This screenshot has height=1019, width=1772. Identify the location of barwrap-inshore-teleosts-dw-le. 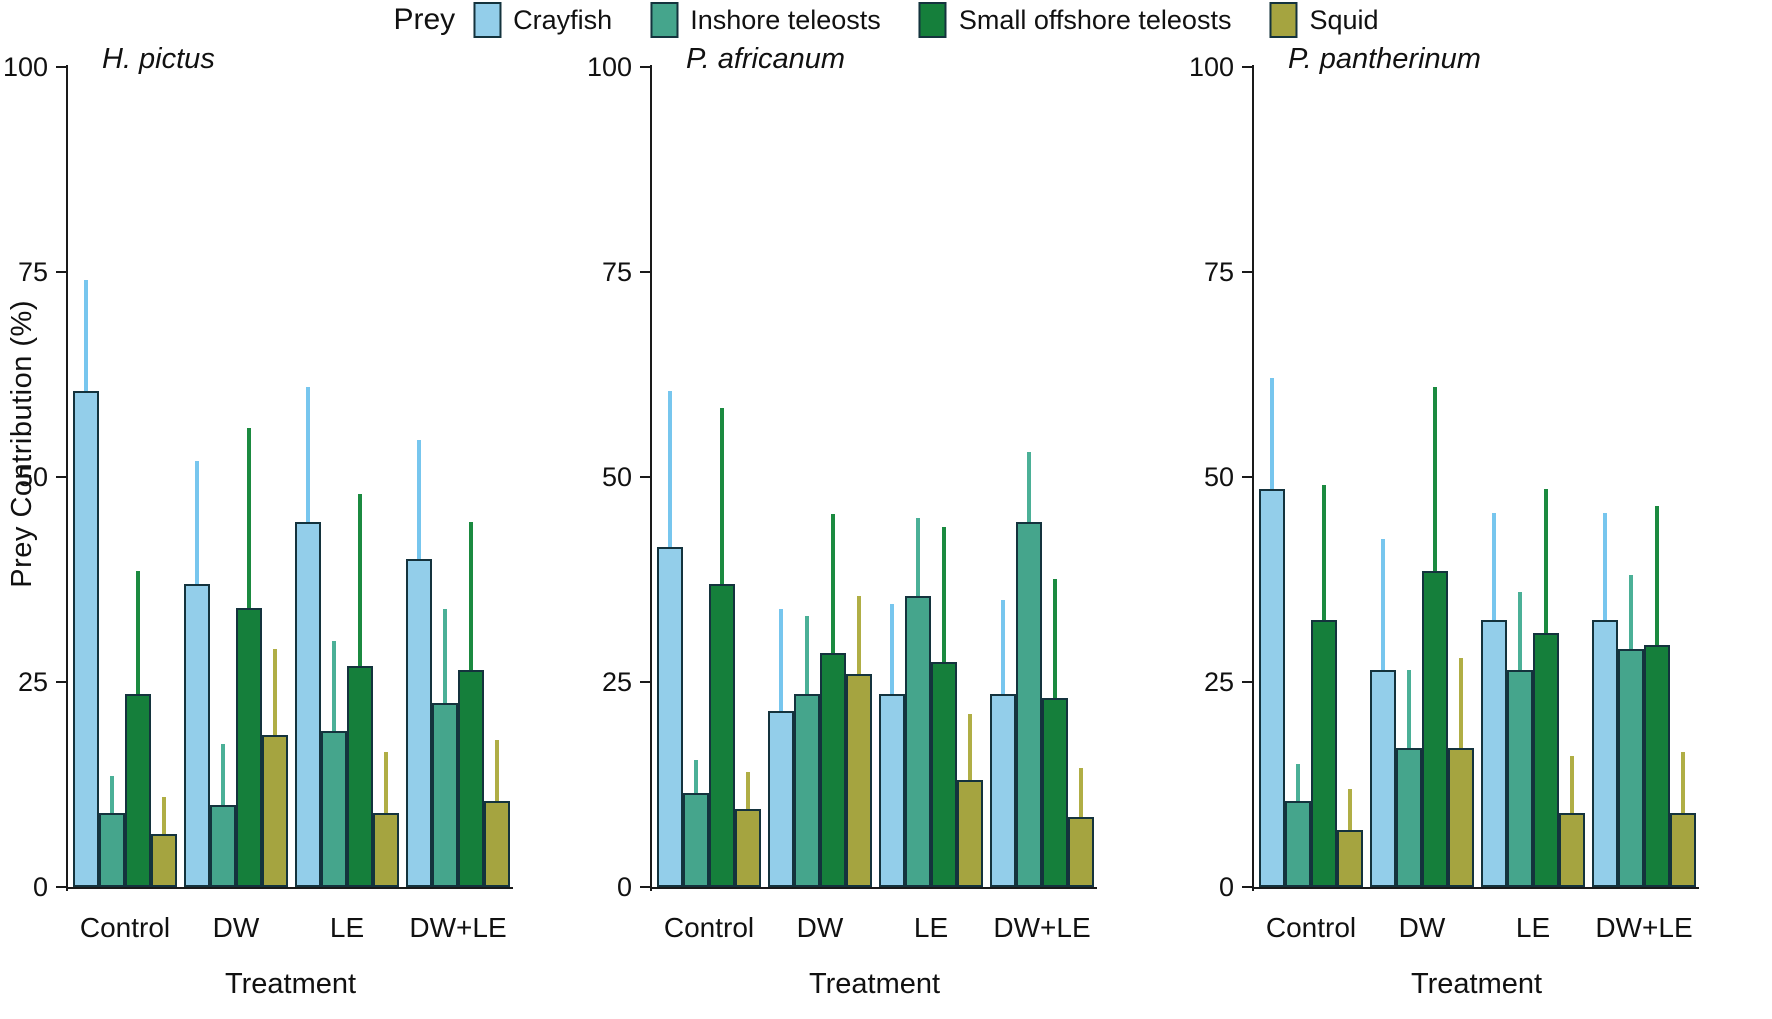
(1029, 477).